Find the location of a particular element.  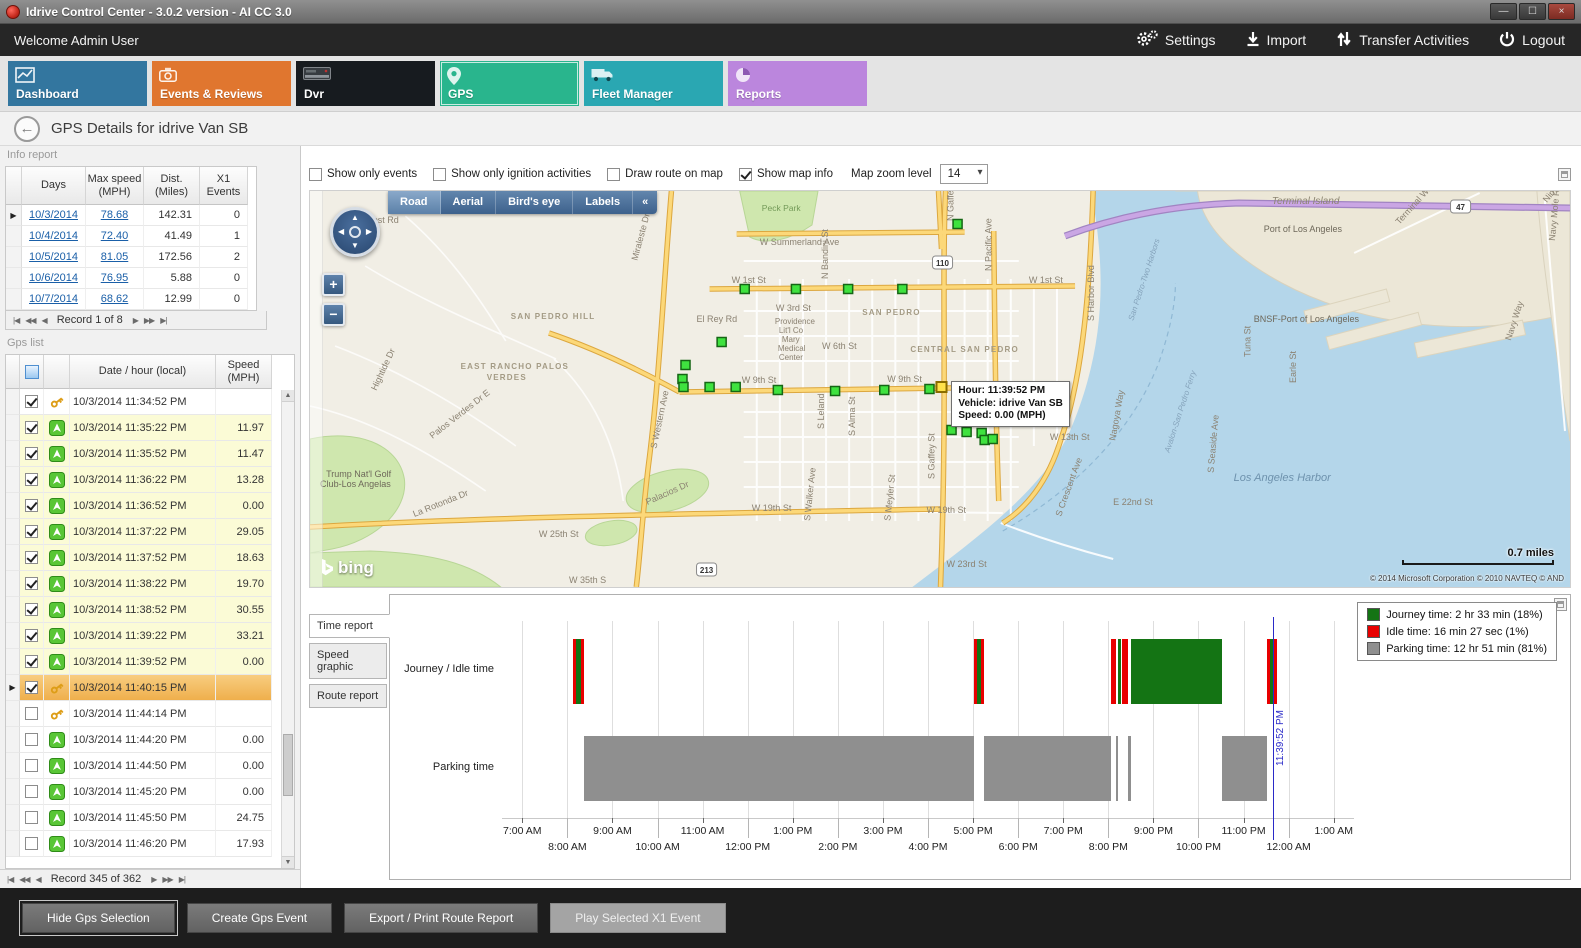

day-link: 10/4/2014 is located at coordinates (53, 236).